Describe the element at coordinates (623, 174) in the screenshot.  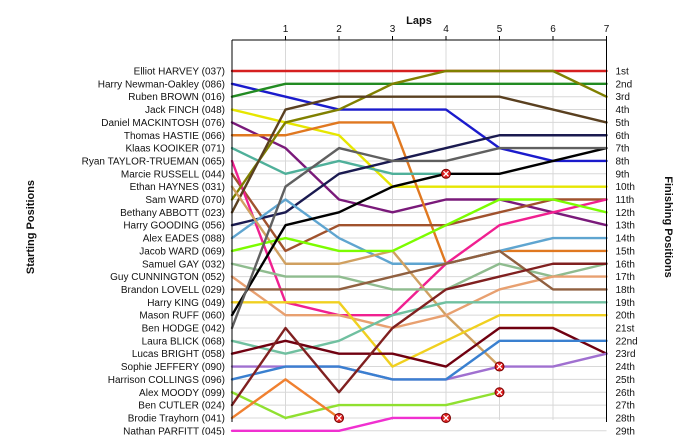
I see `finishing-position-label: 9th` at that location.